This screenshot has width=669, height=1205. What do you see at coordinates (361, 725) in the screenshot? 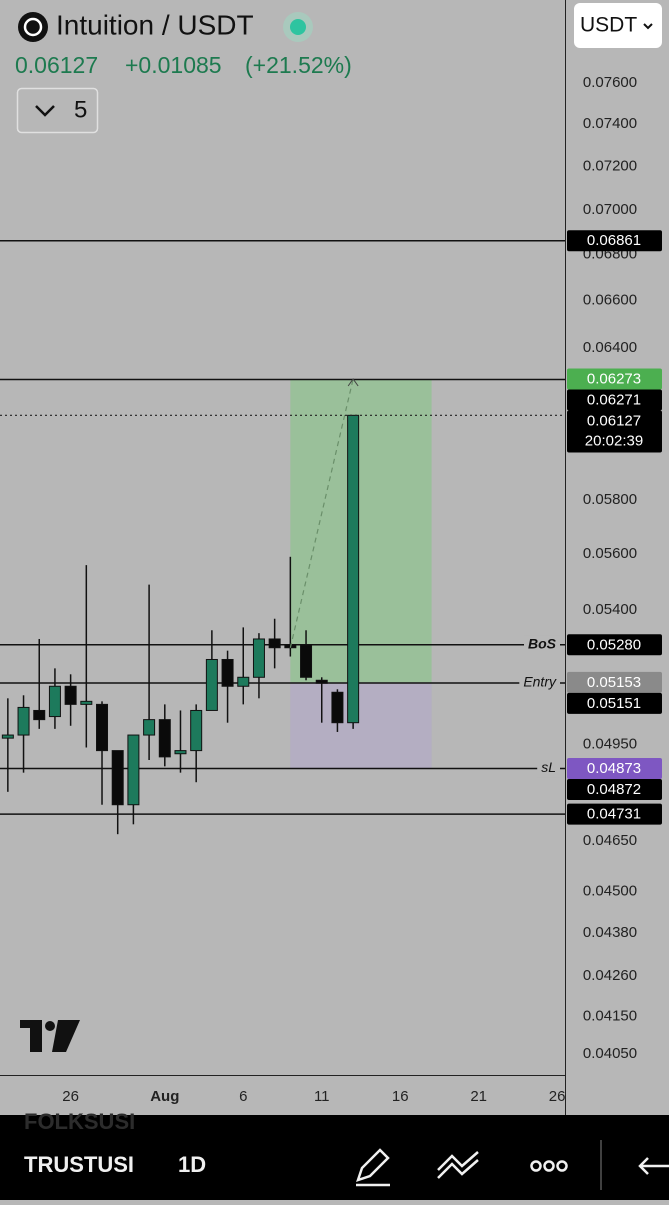
I see `loss-zone` at bounding box center [361, 725].